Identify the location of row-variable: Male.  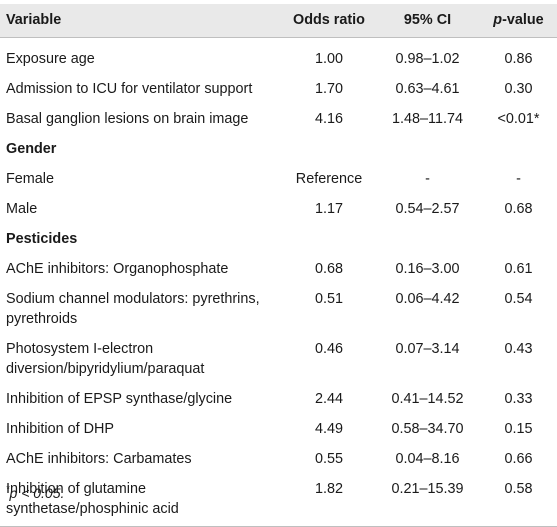
(22, 209).